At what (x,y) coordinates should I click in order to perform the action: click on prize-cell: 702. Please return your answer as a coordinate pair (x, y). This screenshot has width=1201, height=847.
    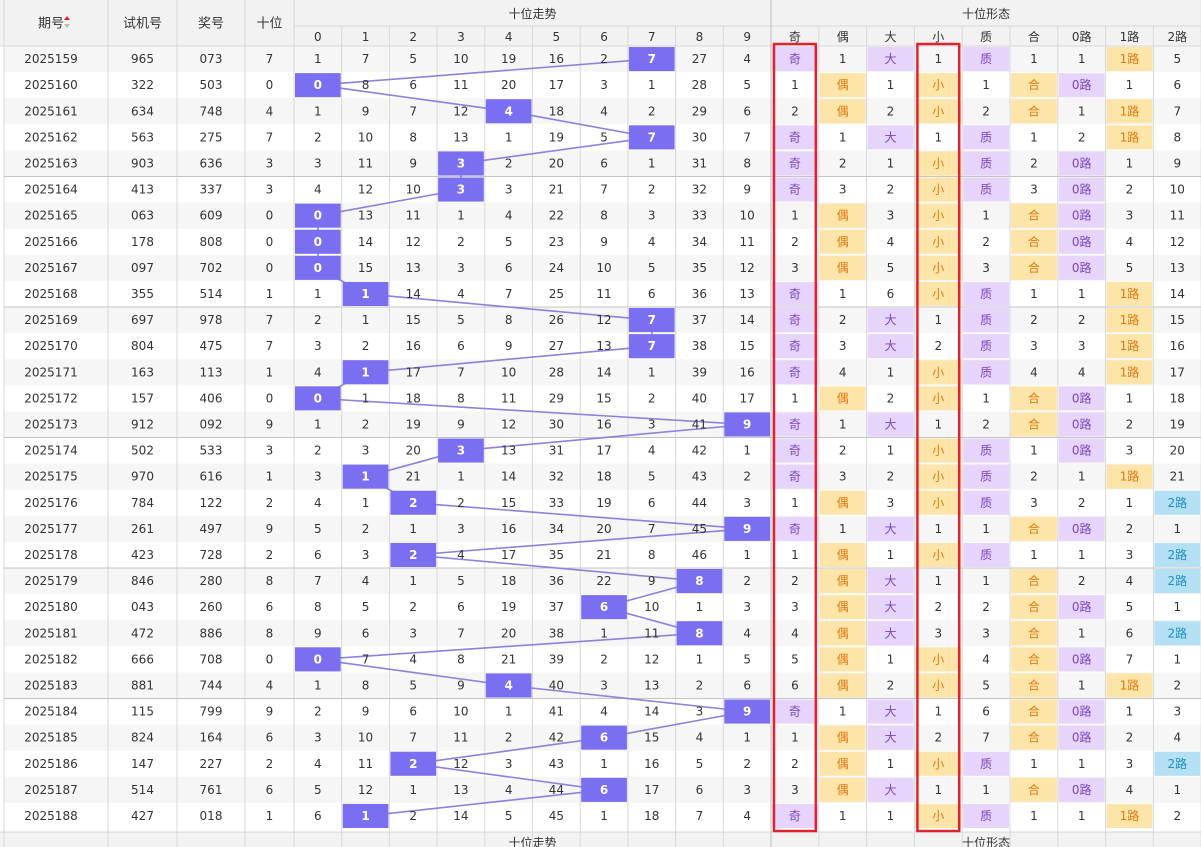
    Looking at the image, I should click on (211, 268).